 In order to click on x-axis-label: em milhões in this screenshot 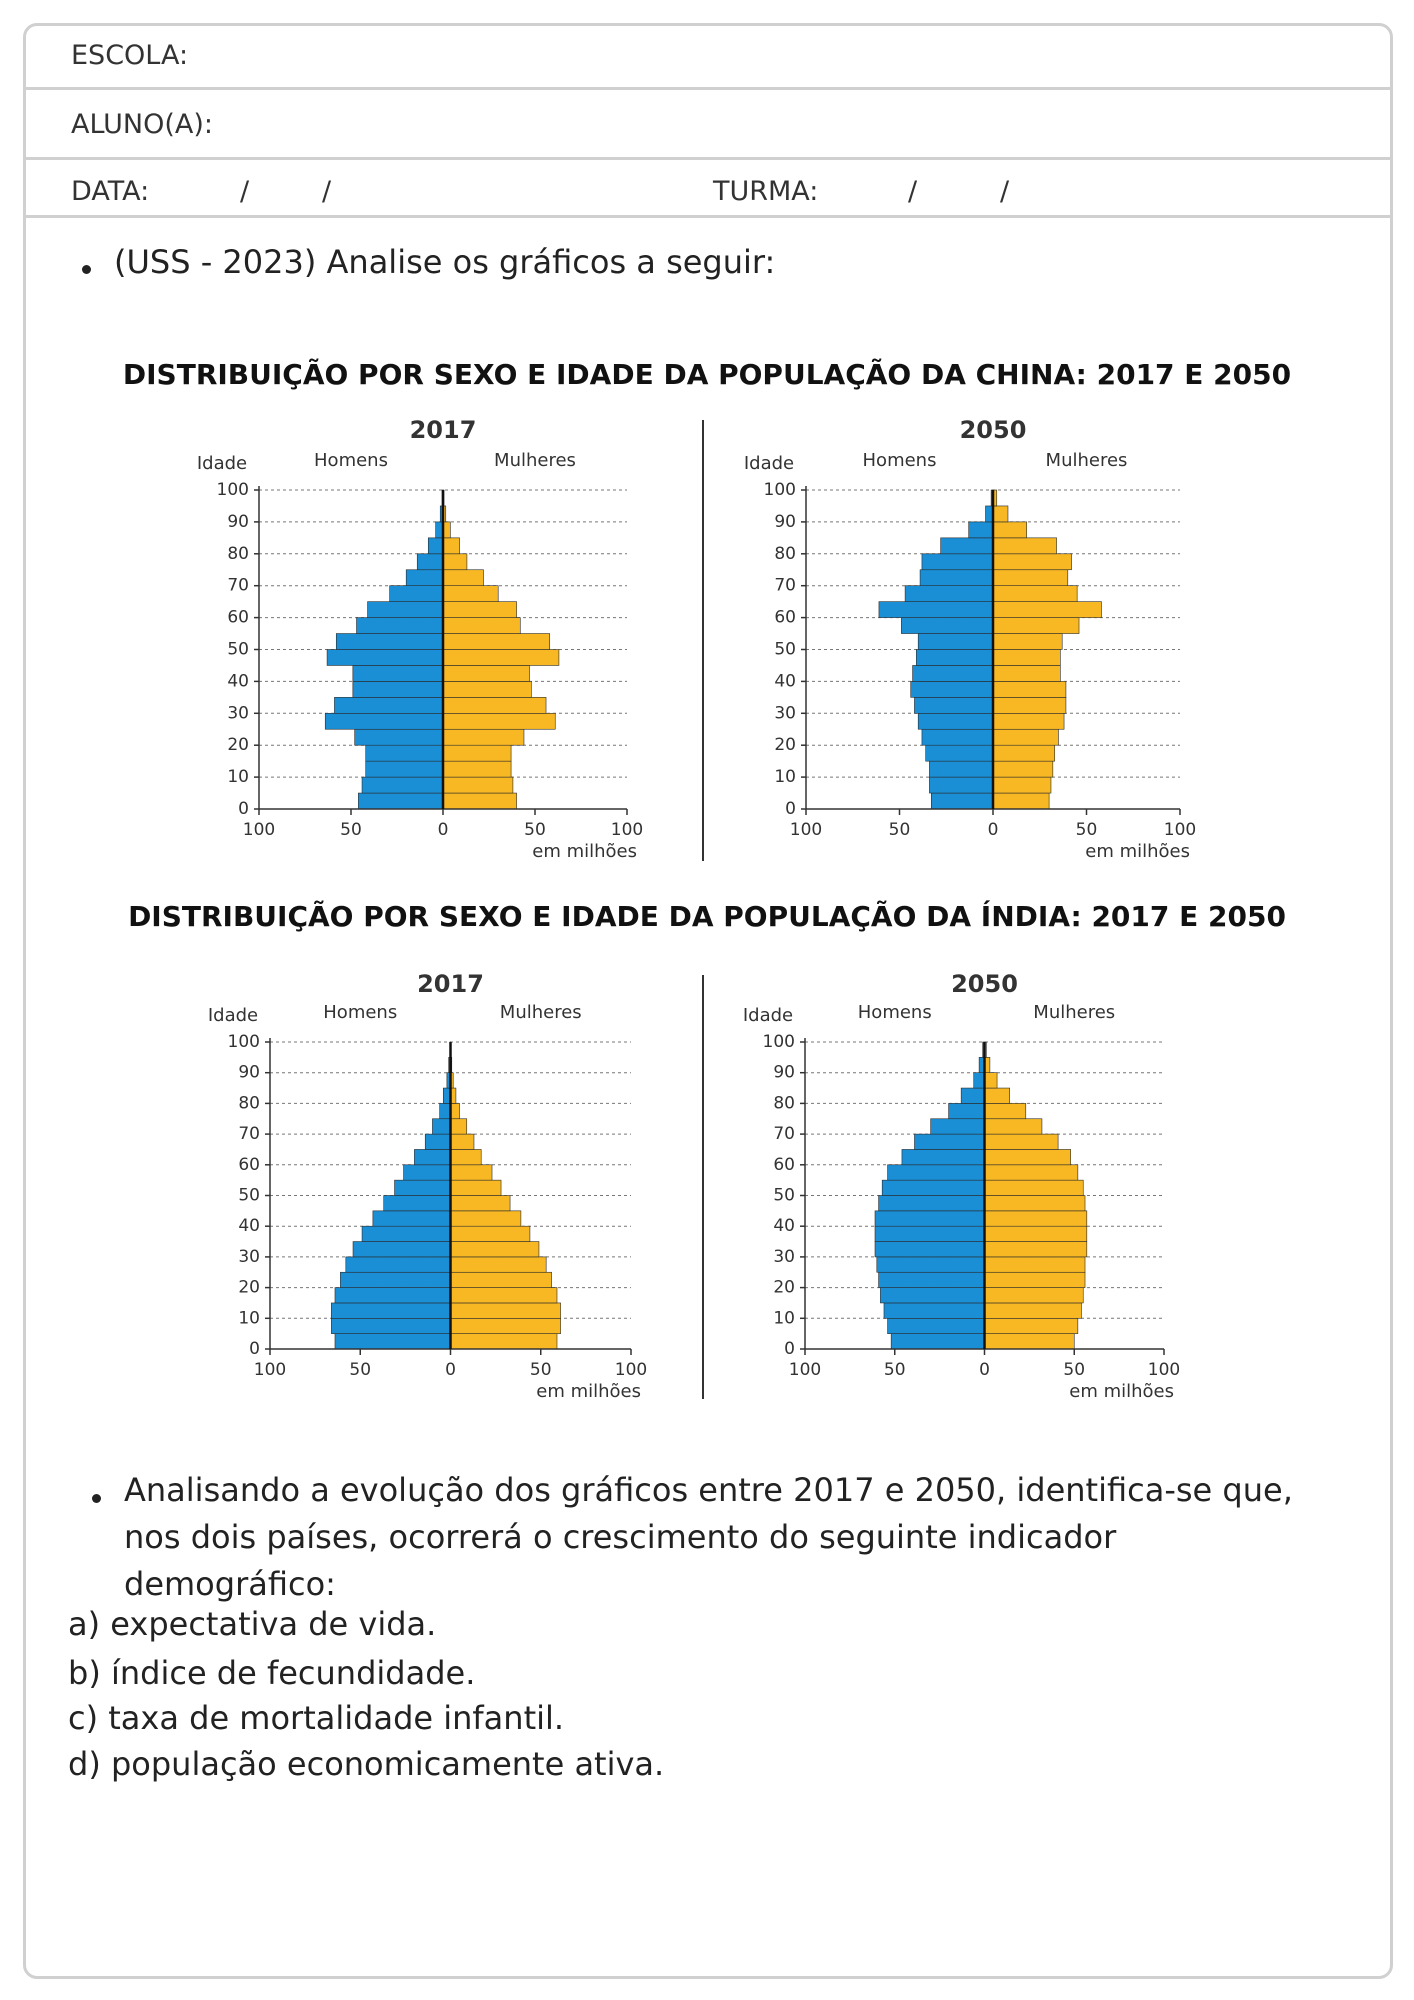, I will do `click(1137, 851)`.